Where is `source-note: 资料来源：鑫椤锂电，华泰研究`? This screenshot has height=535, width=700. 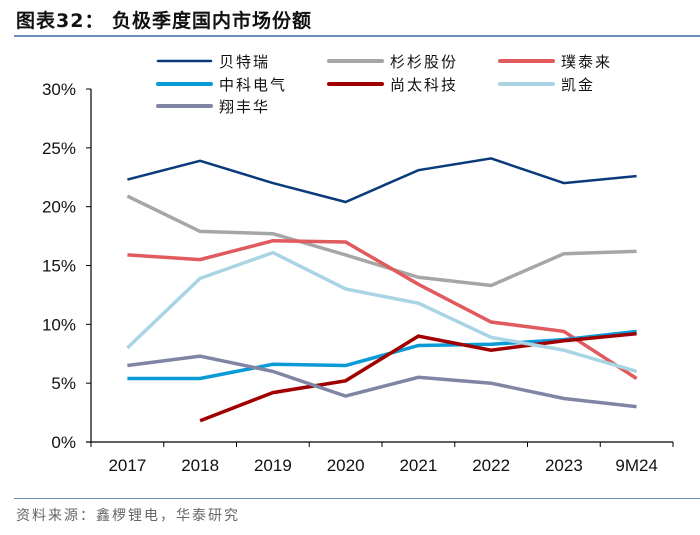
source-note: 资料来源：鑫椤锂电，华泰研究 is located at coordinates (128, 516).